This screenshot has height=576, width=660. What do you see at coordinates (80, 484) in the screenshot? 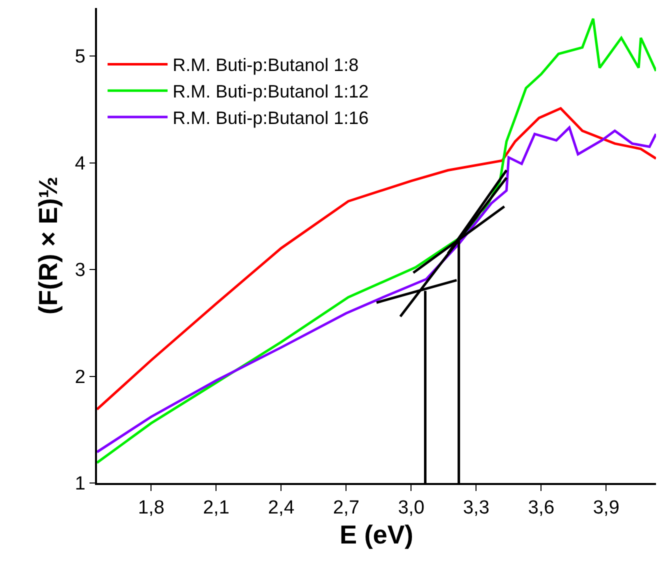
I see `y-tick-label: 1` at bounding box center [80, 484].